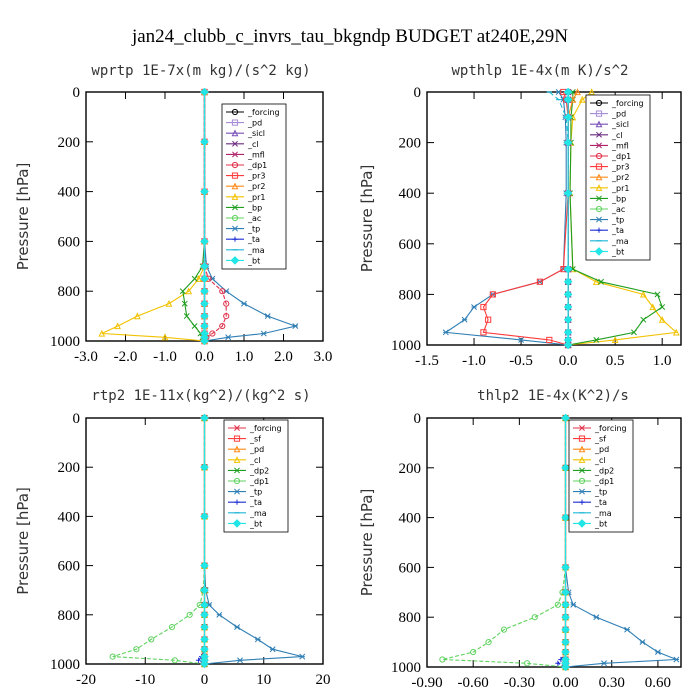 The height and width of the screenshot is (700, 700). I want to click on x-tick-label: -2.0, so click(126, 357).